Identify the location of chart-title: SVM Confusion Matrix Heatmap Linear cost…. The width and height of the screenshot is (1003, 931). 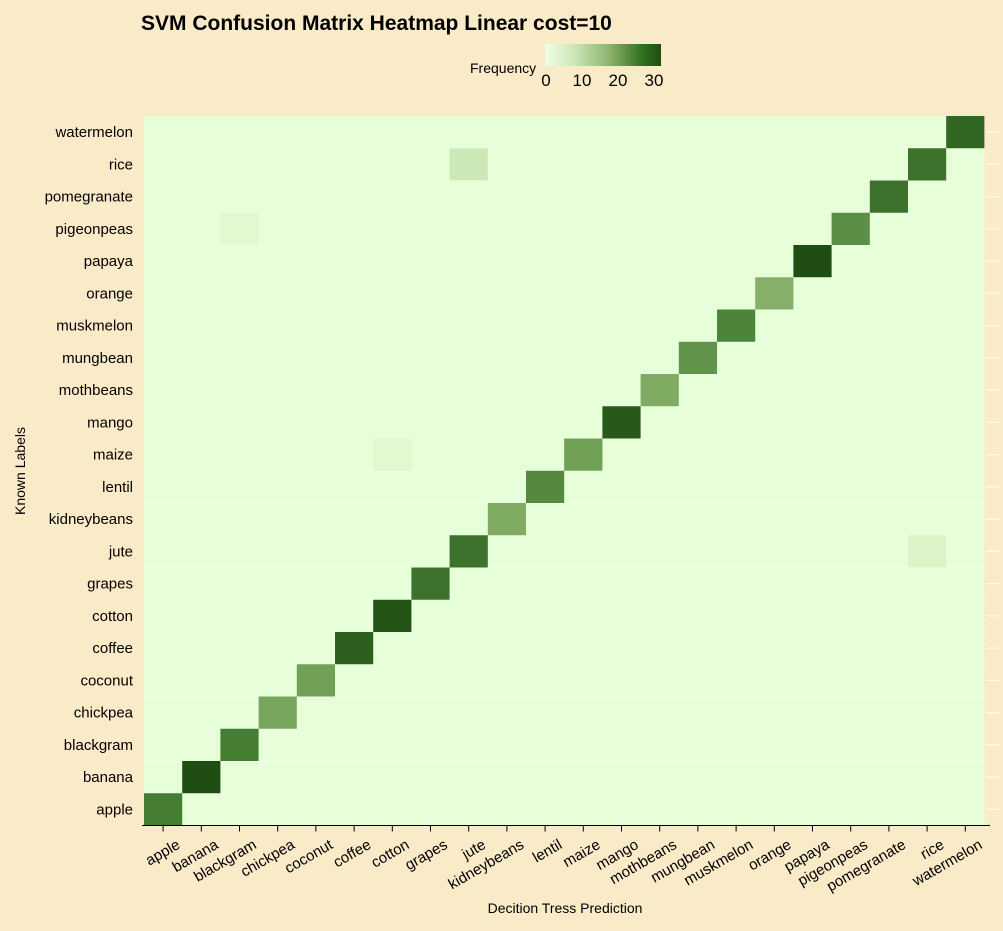
(376, 23).